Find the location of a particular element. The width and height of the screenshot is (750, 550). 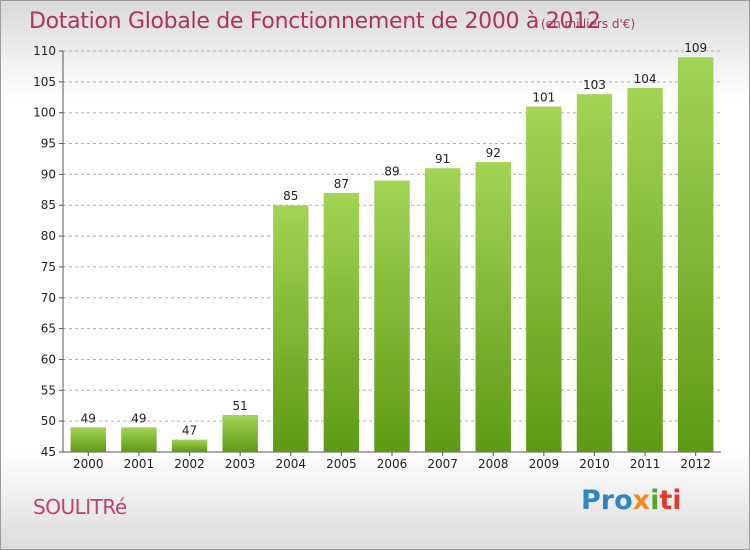

x-tick-label: 2004 is located at coordinates (290, 464).